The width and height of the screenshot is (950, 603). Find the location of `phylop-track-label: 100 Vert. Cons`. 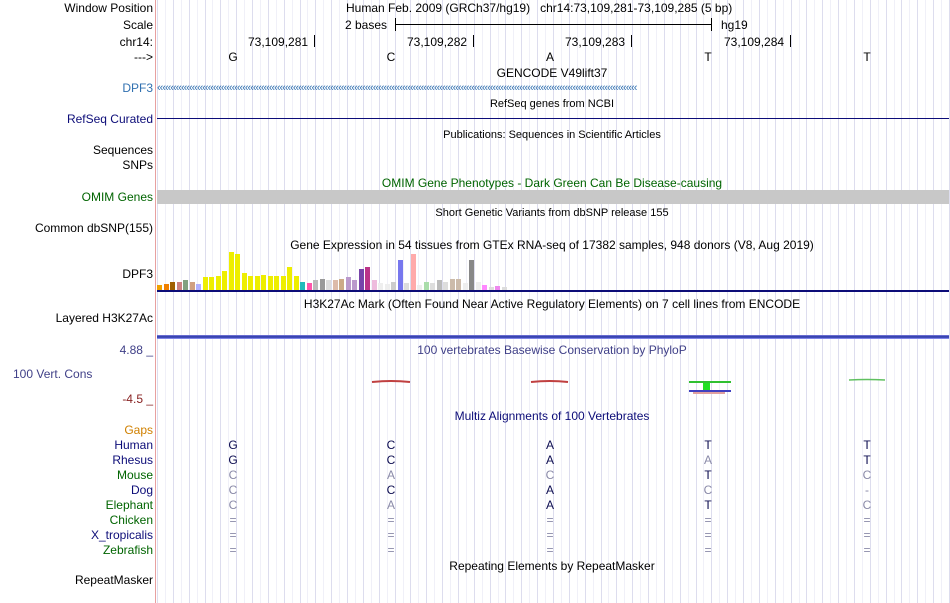

phylop-track-label: 100 Vert. Cons is located at coordinates (53, 374).